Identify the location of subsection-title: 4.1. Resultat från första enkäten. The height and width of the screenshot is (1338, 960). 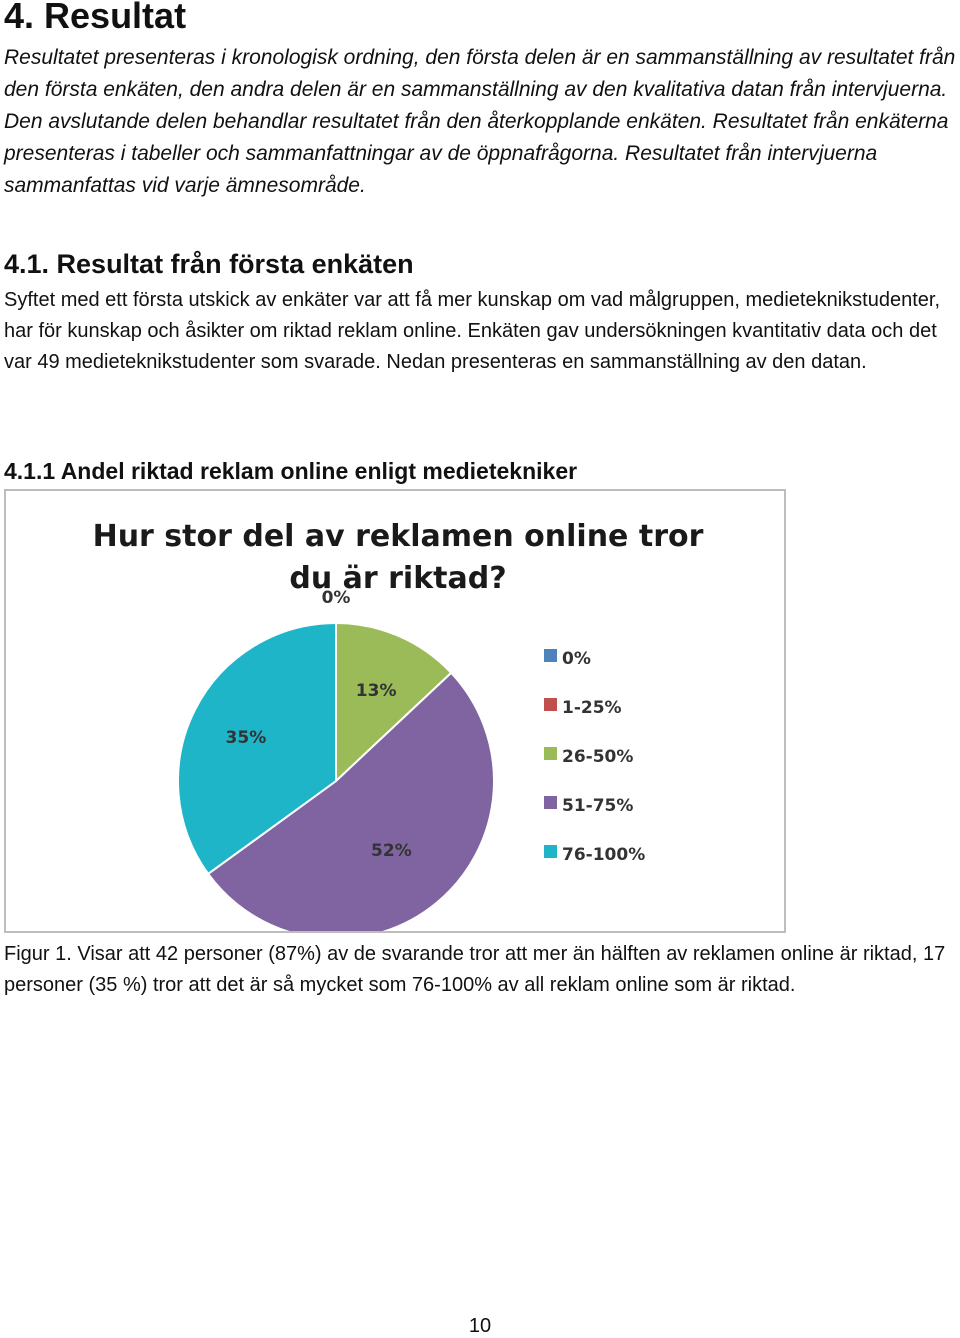
(209, 264).